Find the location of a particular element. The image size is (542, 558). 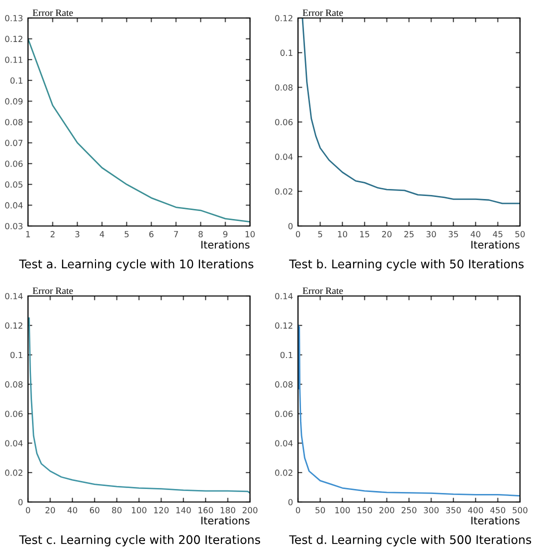

x-tick-label: 3 is located at coordinates (77, 234).